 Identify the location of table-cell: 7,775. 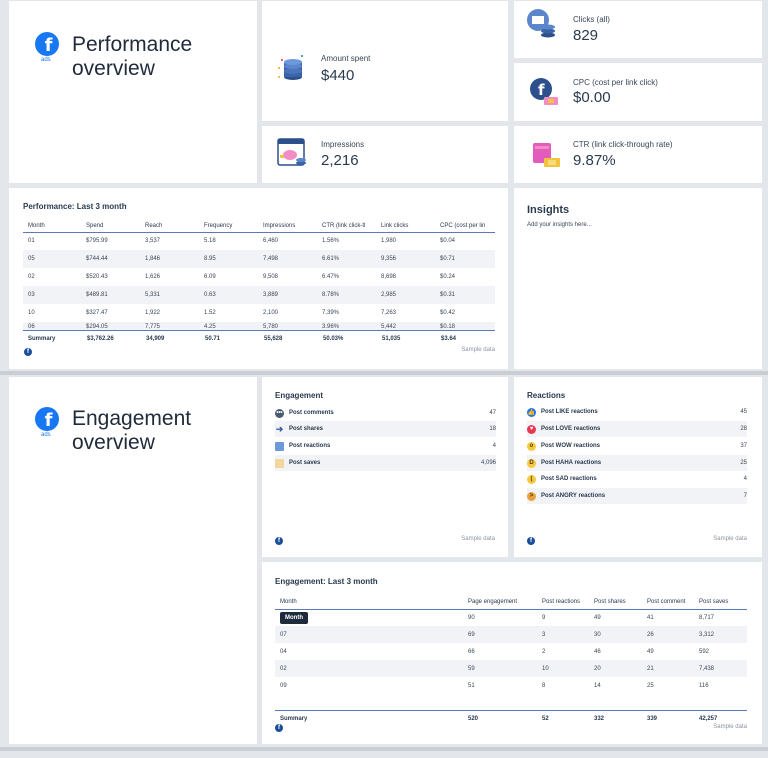
(169, 326).